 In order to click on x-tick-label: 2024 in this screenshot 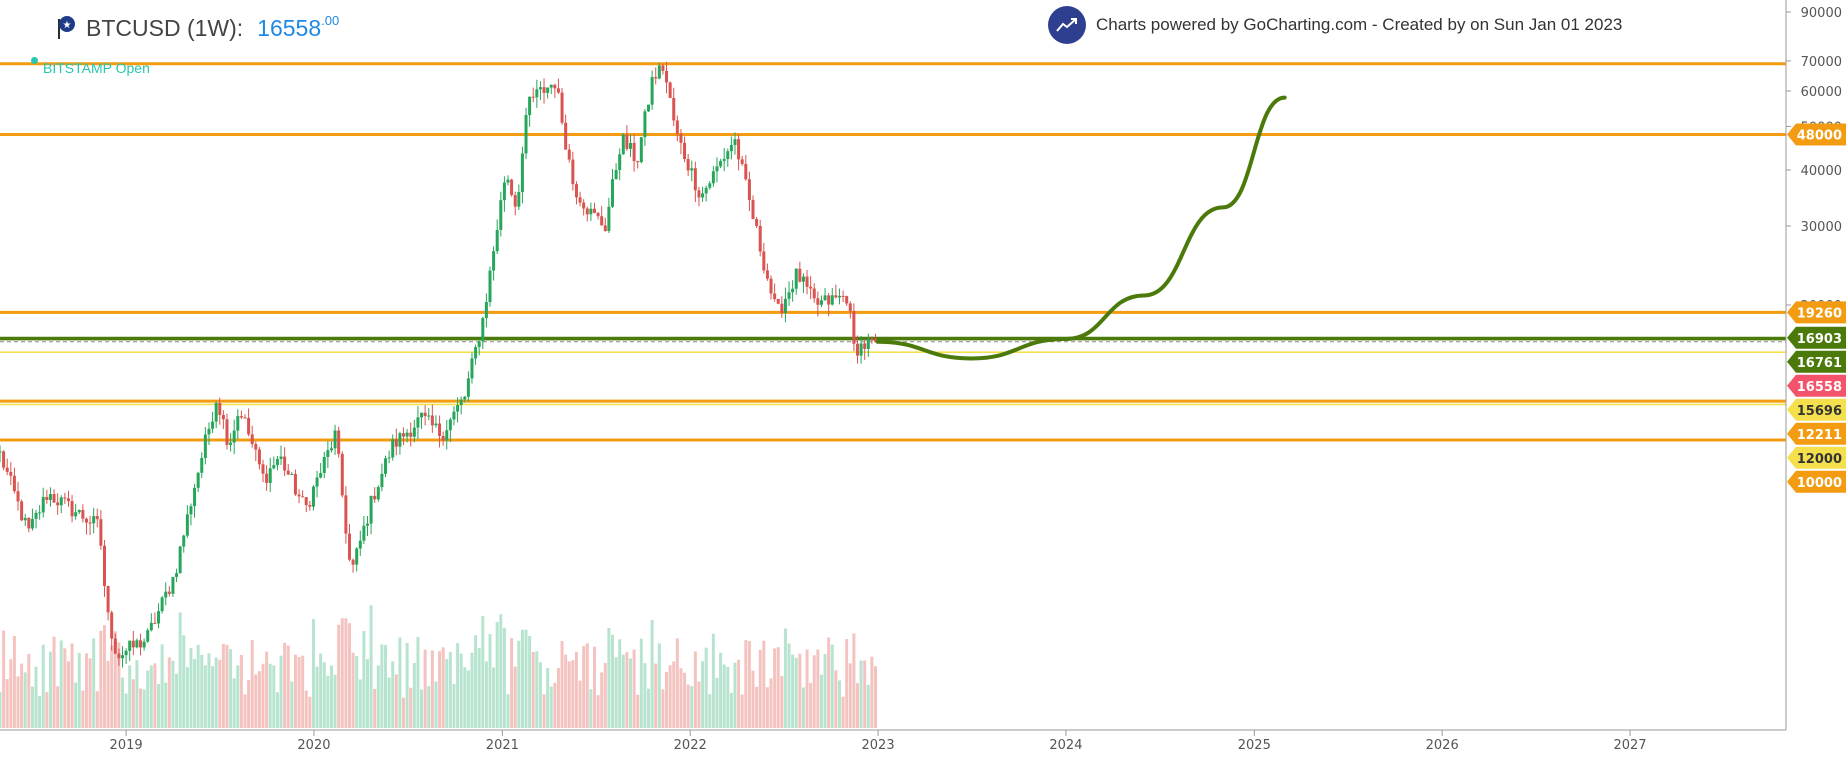, I will do `click(1065, 745)`.